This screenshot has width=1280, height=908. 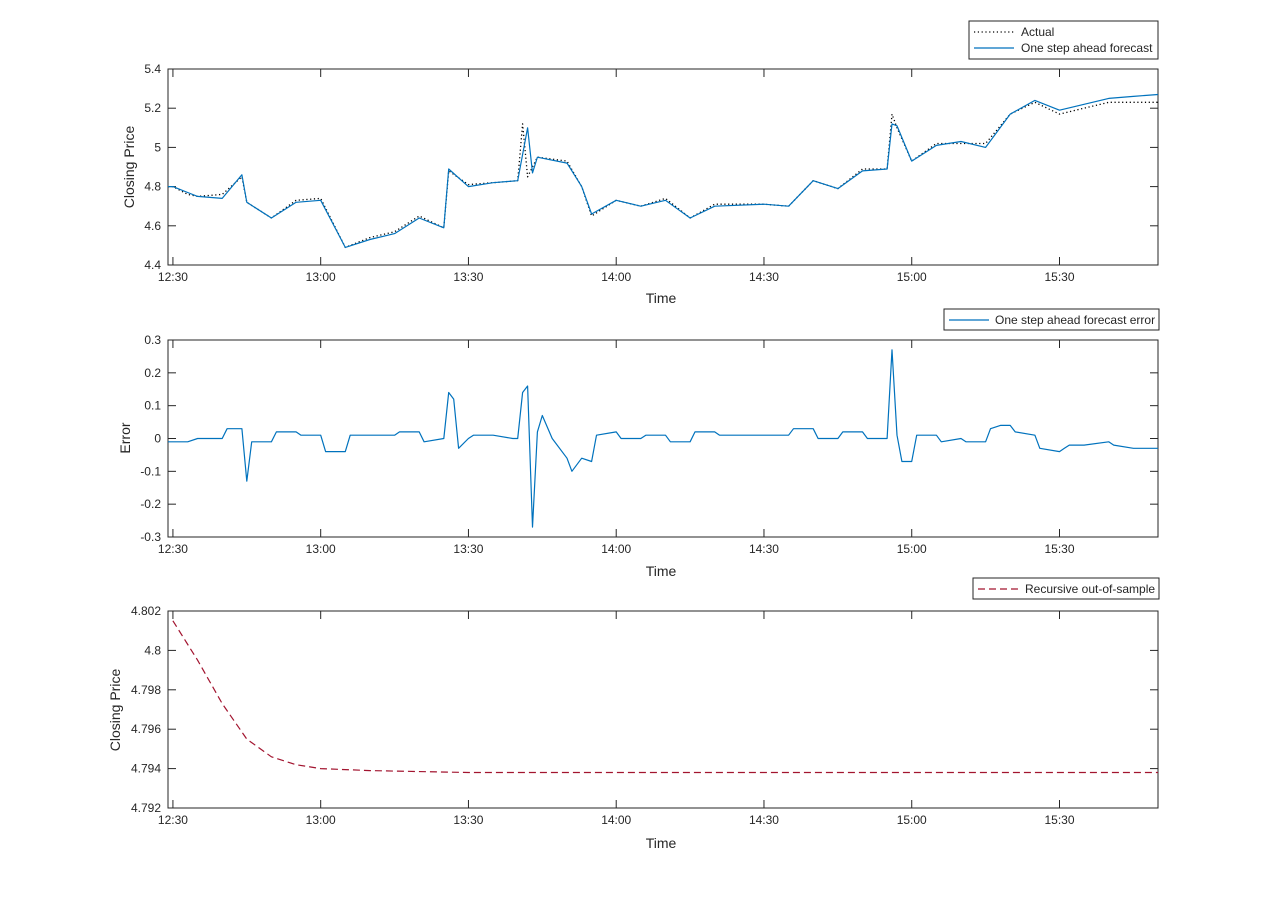 I want to click on legend-label-recursive: Recursive out-of-sample, so click(x=1090, y=589).